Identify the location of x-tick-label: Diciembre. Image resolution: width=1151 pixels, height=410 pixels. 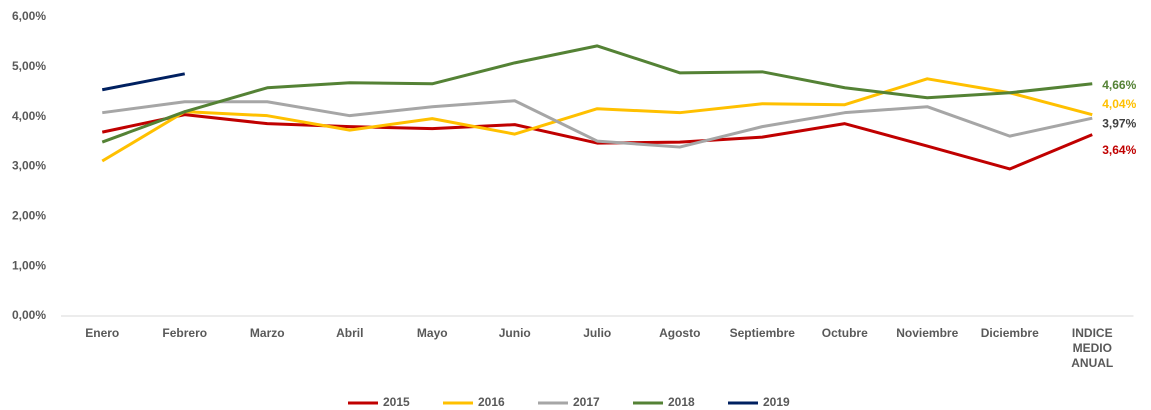
(1009, 333).